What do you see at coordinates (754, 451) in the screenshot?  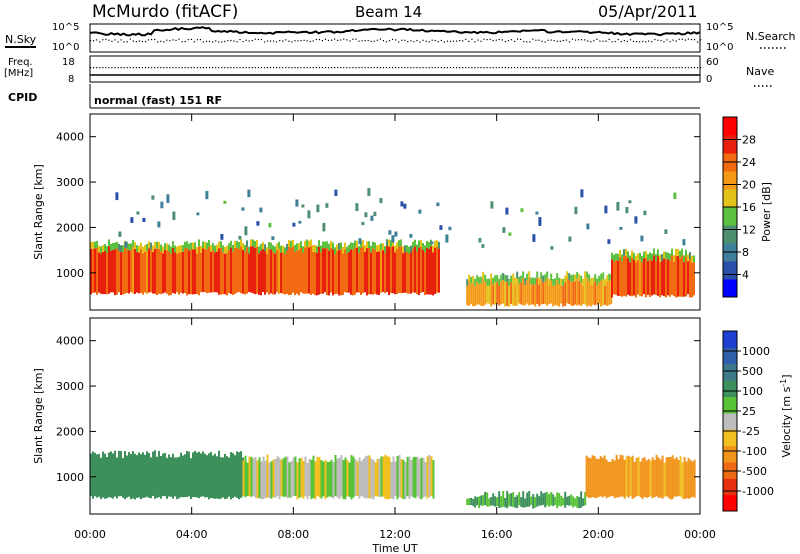 I see `vel-cbar-tick-label: -100` at bounding box center [754, 451].